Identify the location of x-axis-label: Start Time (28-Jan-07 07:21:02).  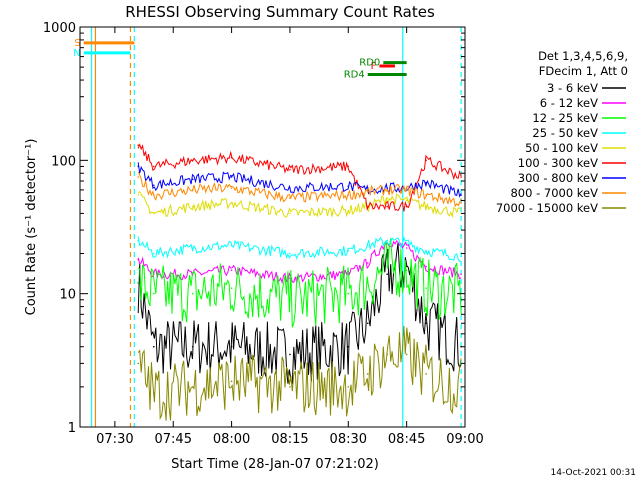
(275, 464).